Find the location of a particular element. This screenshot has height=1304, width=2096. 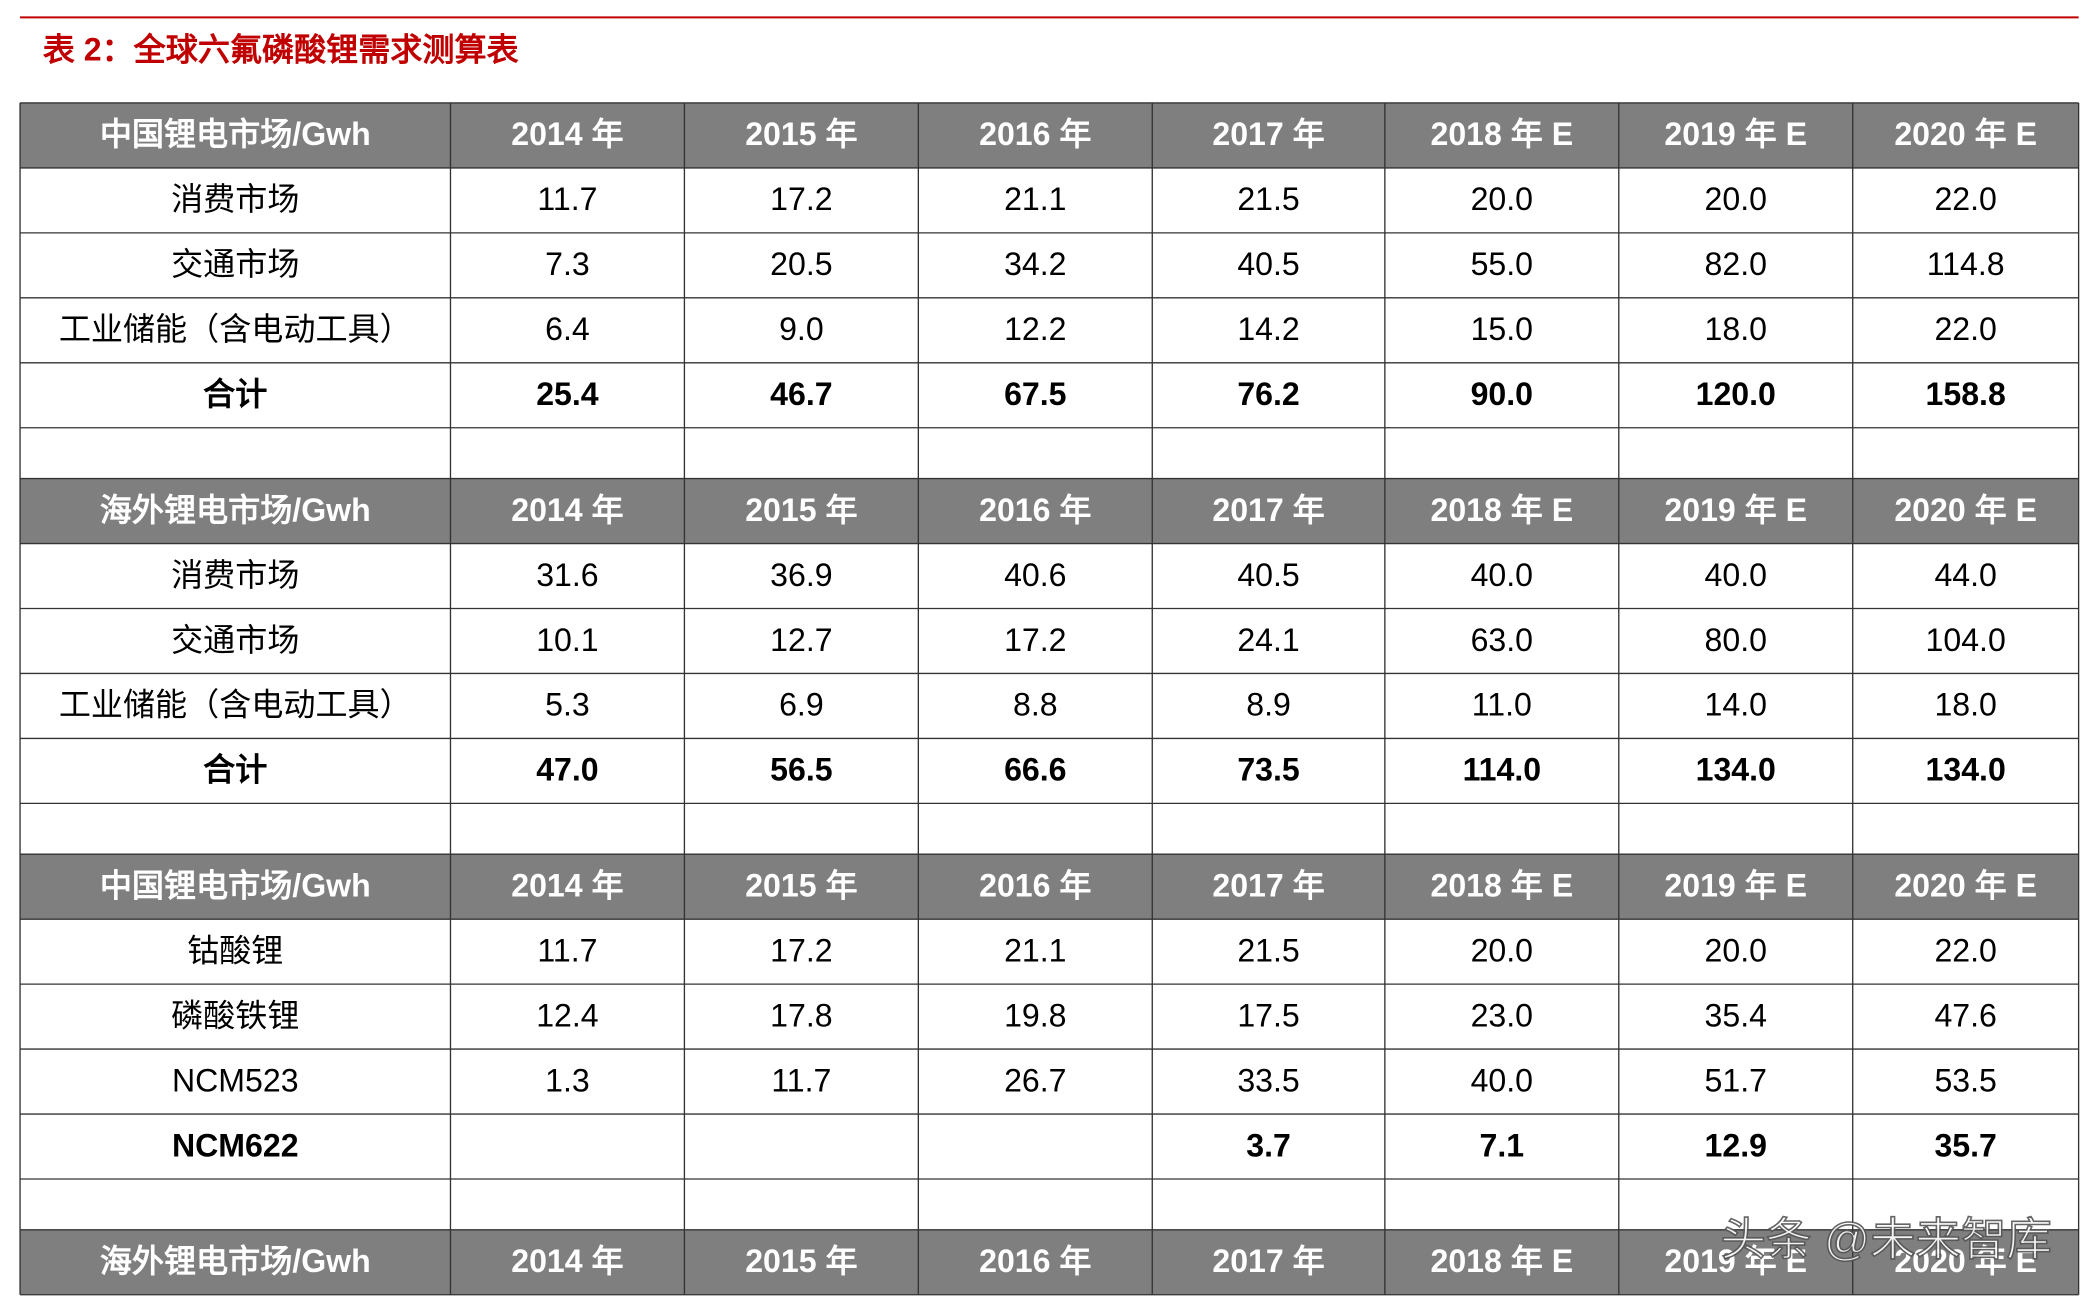

cell: 12.7 is located at coordinates (801, 640).